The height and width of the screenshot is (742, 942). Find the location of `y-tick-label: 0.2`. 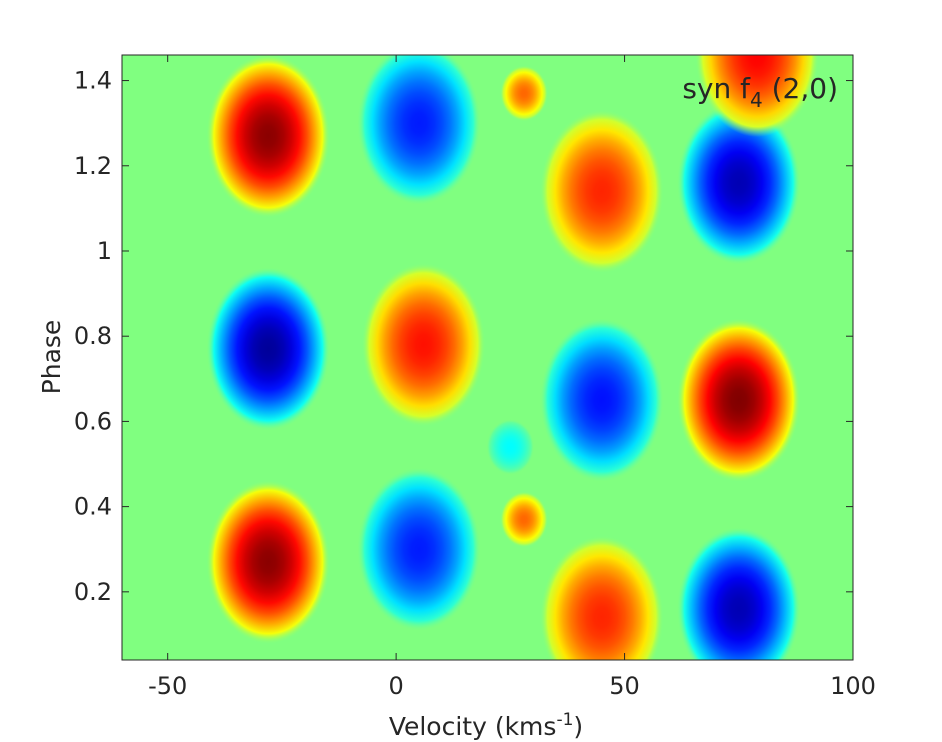

y-tick-label: 0.2 is located at coordinates (93, 592).